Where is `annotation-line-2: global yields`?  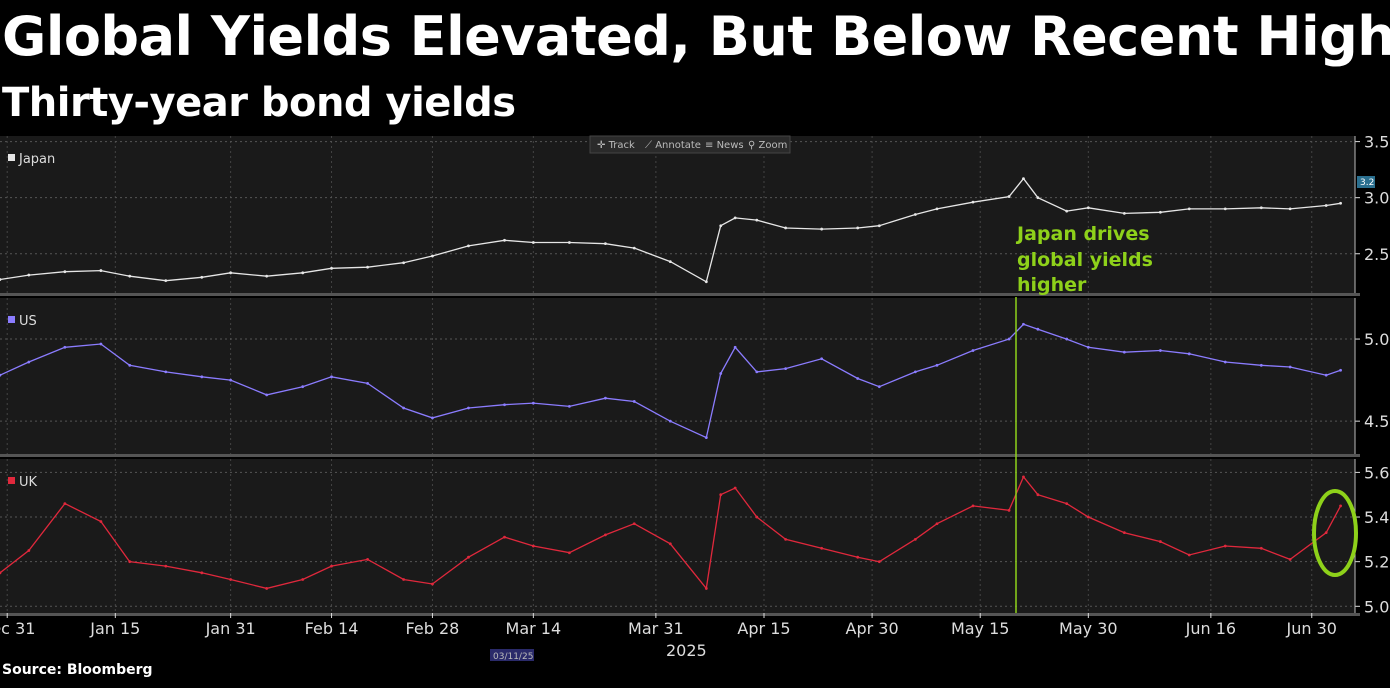
annotation-line-2: global yields is located at coordinates (1085, 260).